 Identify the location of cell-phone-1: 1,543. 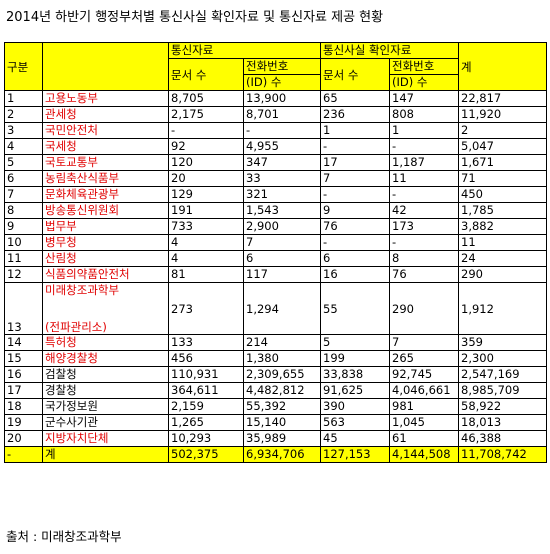
(282, 210).